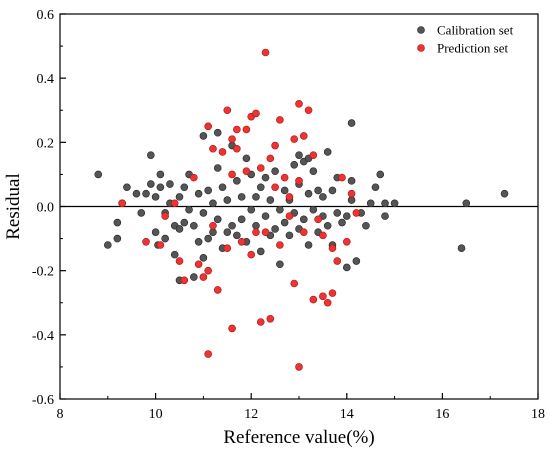 This screenshot has width=550, height=450. What do you see at coordinates (475, 30) in the screenshot?
I see `legend-label-calibration: Calibration set` at bounding box center [475, 30].